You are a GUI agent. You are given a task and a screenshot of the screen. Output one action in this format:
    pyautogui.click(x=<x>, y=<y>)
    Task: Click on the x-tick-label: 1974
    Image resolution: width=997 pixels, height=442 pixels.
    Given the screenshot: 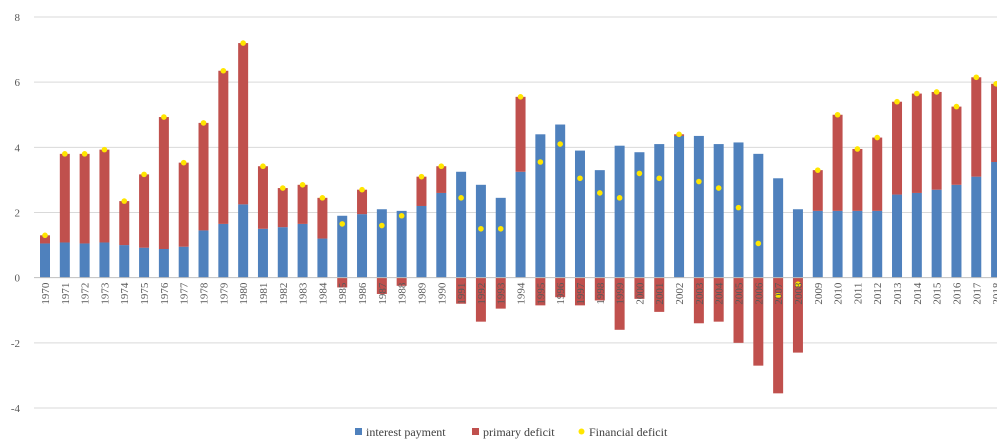 What is the action you would take?
    pyautogui.click(x=125, y=293)
    